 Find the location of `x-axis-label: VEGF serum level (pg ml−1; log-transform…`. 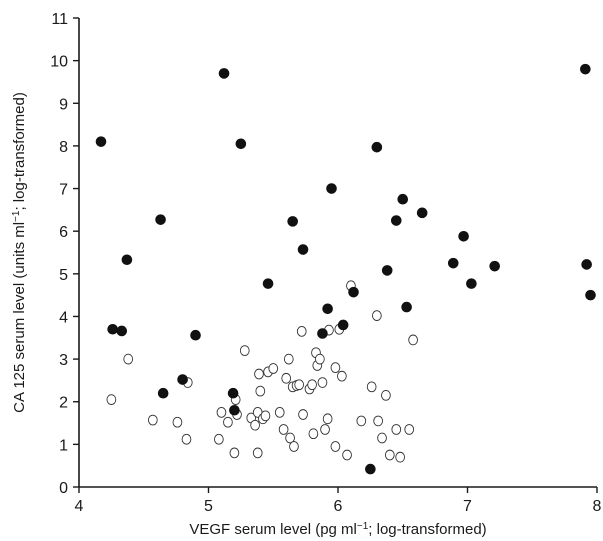

x-axis-label: VEGF serum level (pg ml−1; log-transform… is located at coordinates (337, 530).